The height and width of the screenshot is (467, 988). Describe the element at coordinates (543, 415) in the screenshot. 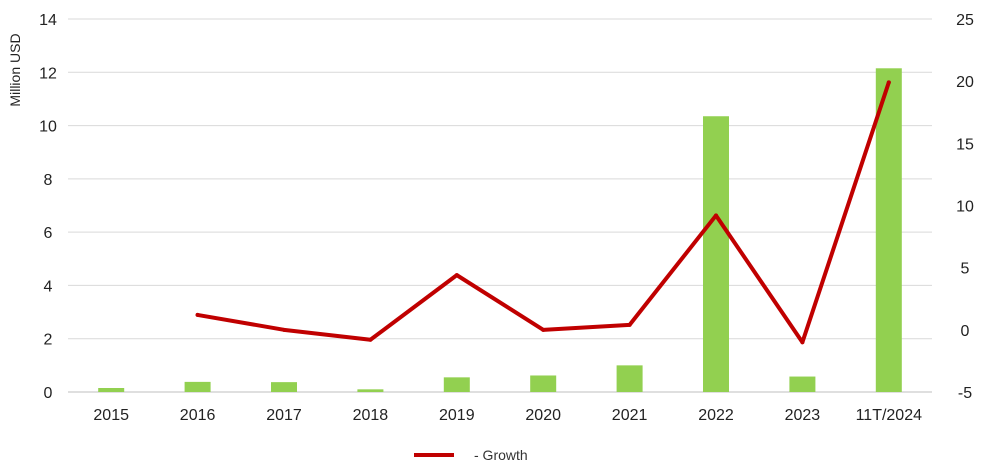

I see `x-tick-label: 2020` at that location.